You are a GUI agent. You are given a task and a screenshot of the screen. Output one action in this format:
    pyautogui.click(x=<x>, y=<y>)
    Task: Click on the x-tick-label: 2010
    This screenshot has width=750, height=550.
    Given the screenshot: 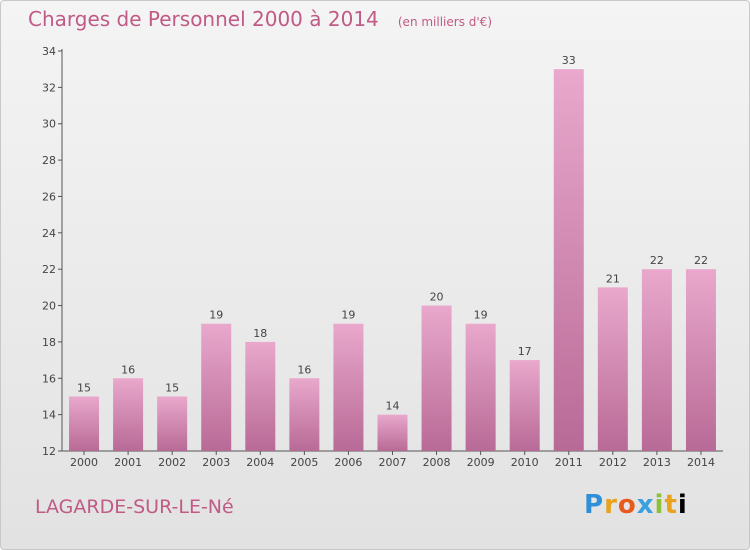 What is the action you would take?
    pyautogui.click(x=525, y=462)
    